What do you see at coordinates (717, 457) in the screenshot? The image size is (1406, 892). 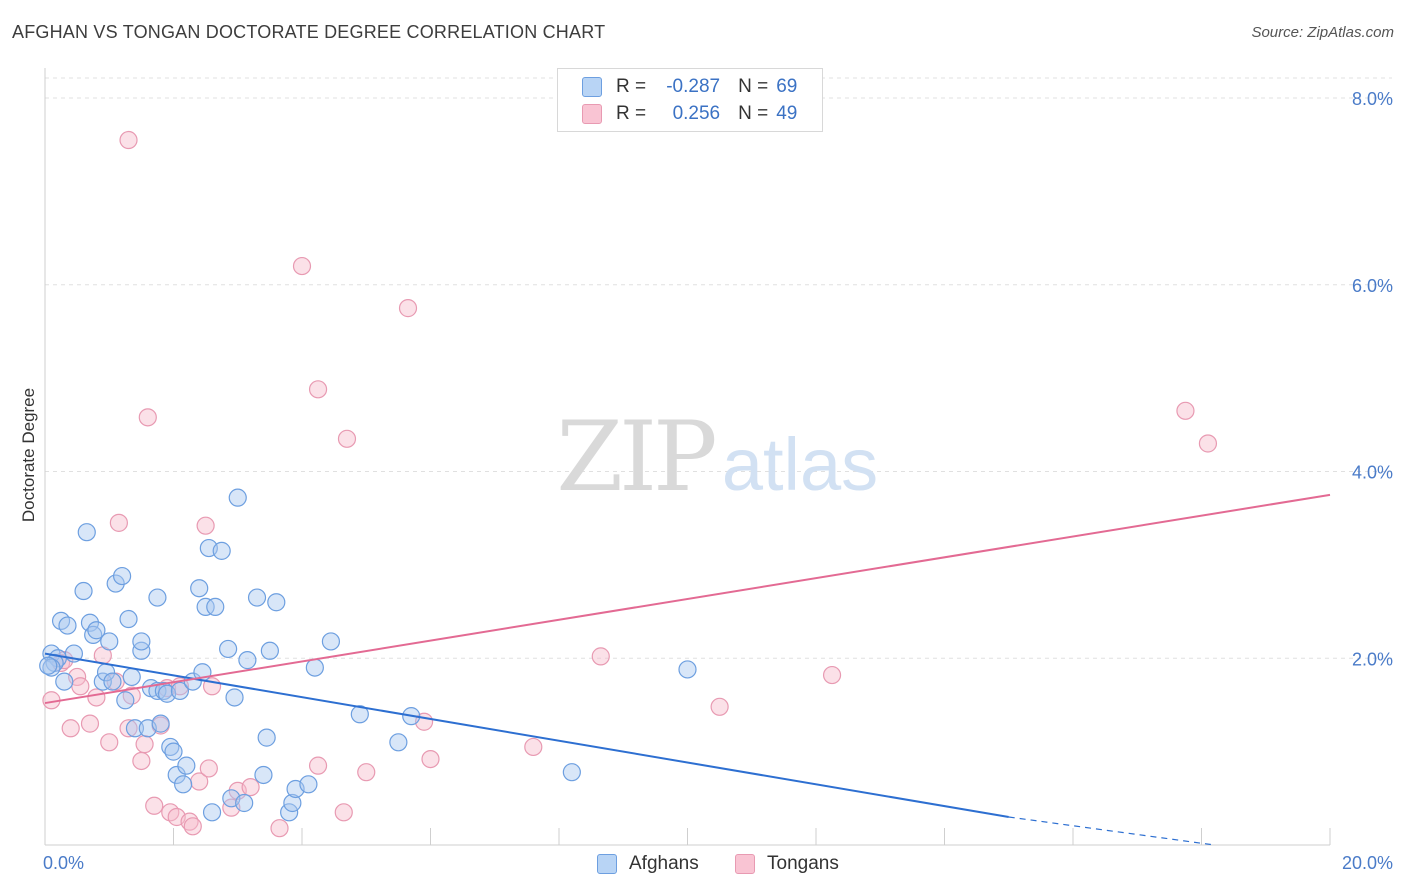 I see `watermark: ZIP atlas` at bounding box center [717, 457].